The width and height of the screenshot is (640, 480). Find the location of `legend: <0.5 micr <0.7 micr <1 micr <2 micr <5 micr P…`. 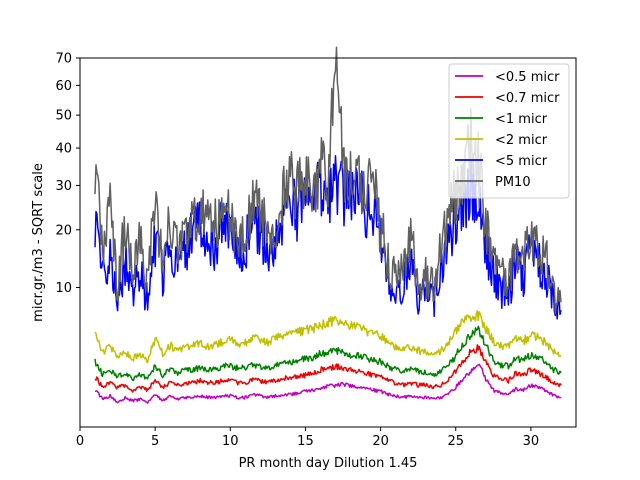

legend: <0.5 micr <0.7 micr <1 micr <2 micr <5 micr P… is located at coordinates (509, 131).